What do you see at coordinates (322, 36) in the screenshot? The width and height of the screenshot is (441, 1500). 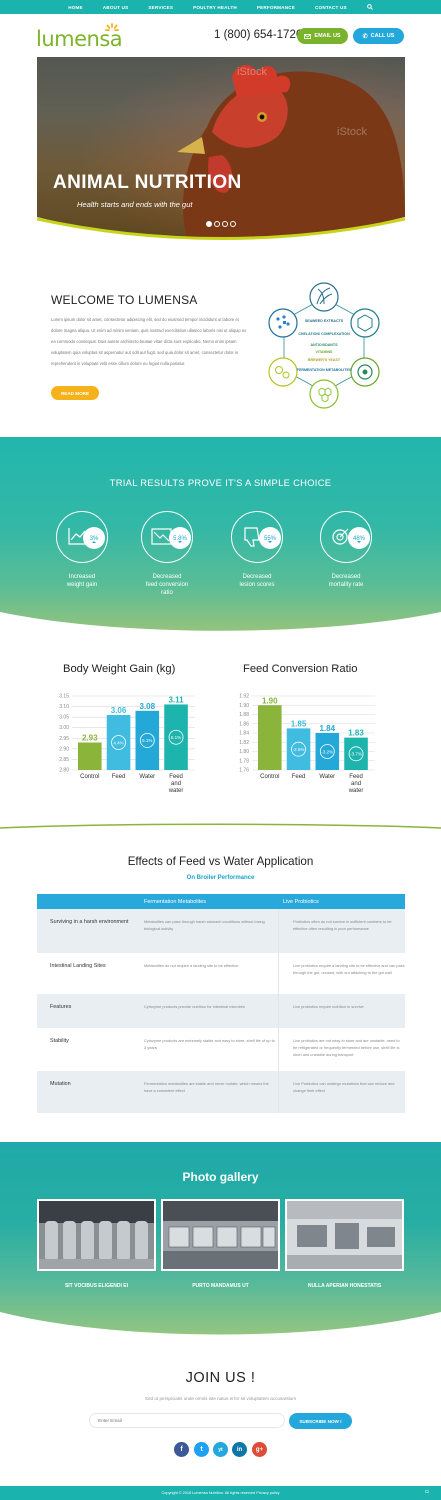 I see `email-us-button: EMAIL US` at bounding box center [322, 36].